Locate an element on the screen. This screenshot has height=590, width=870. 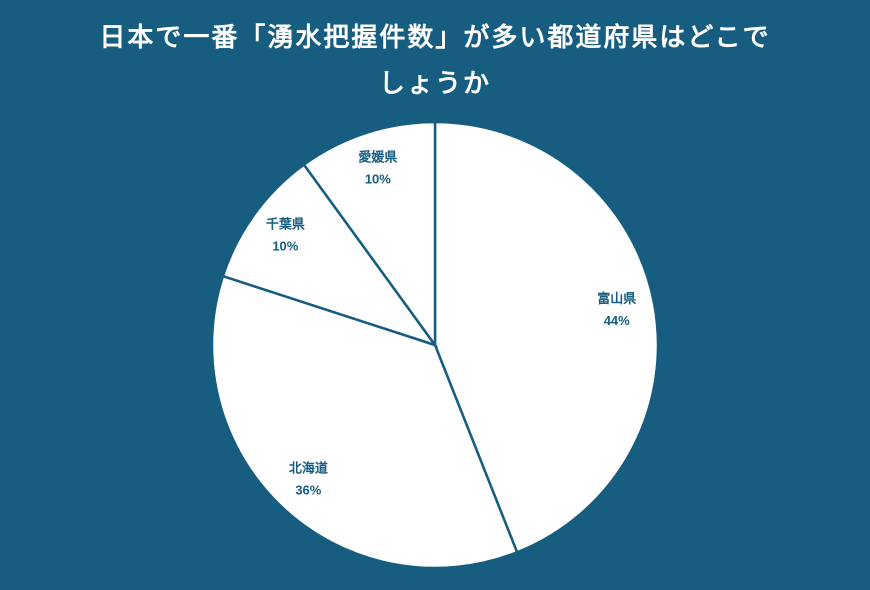
slice-label: 愛媛県 is located at coordinates (377, 156).